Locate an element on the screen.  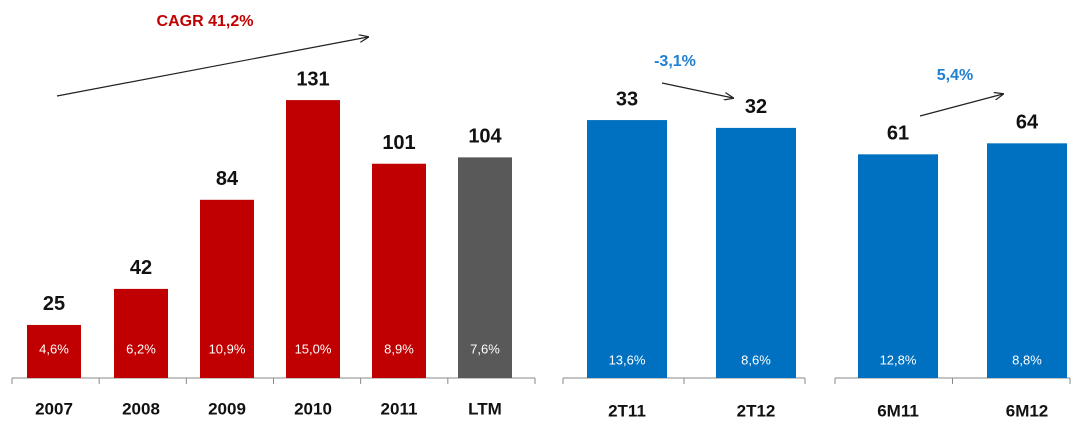
x-tick-label: LTM is located at coordinates (485, 408).